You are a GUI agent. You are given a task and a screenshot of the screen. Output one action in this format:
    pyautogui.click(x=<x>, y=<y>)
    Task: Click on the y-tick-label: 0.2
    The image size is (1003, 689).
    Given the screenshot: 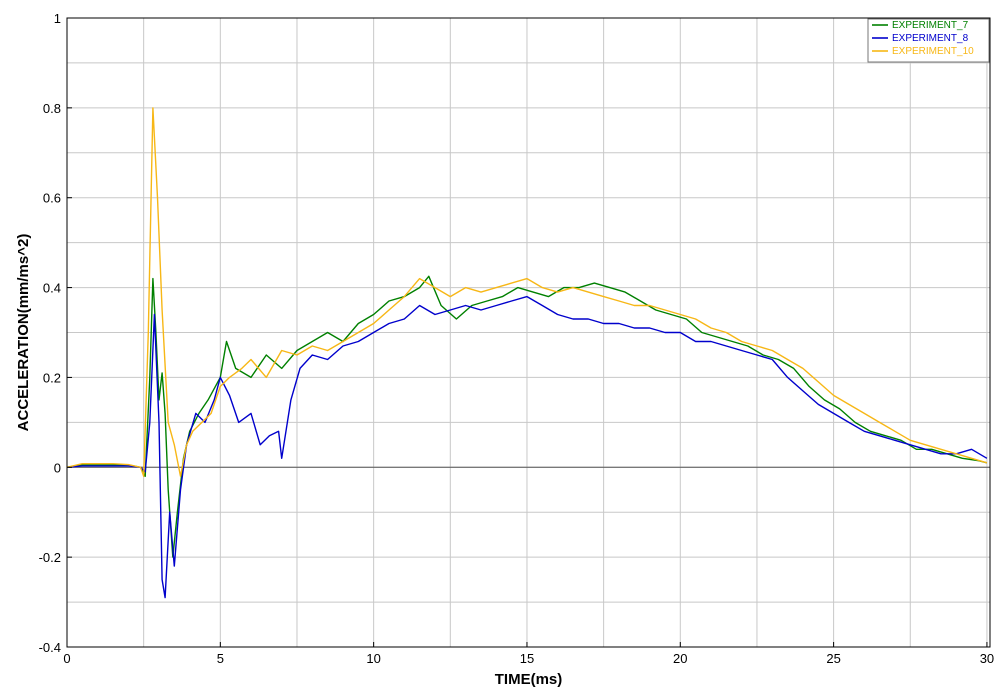 What is the action you would take?
    pyautogui.click(x=52, y=377)
    